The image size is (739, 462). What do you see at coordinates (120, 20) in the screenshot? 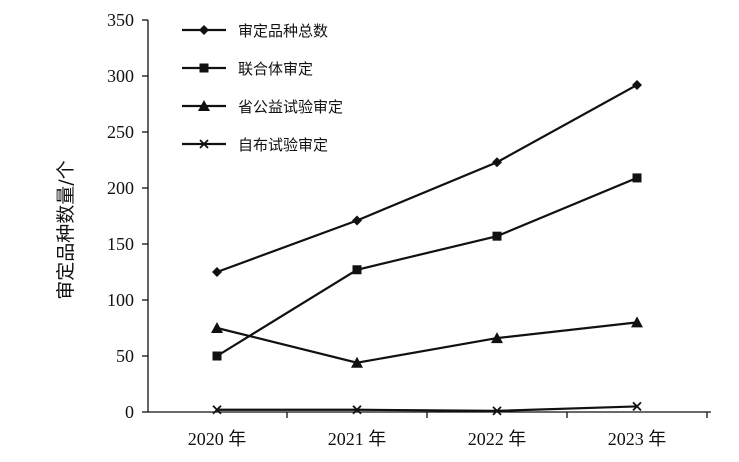
I see `y-tick-label: 350` at bounding box center [120, 20].